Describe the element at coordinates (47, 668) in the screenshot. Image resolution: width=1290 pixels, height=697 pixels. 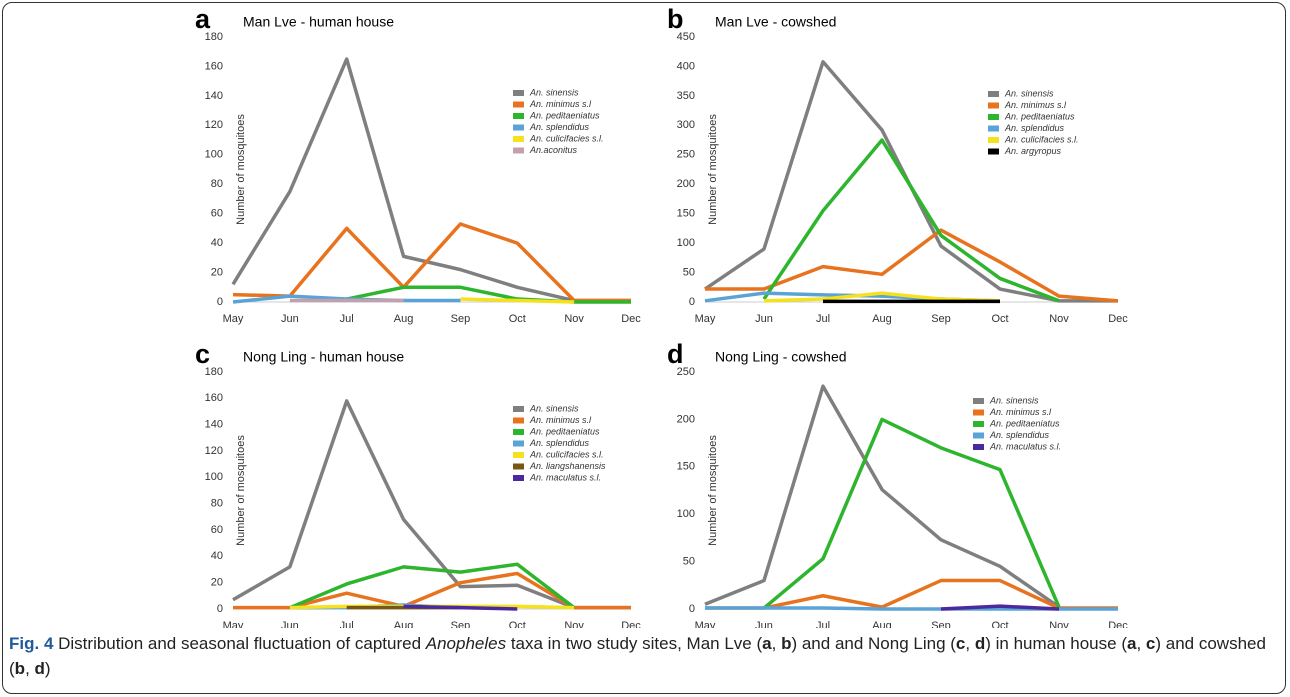
I see `caption-part: )` at that location.